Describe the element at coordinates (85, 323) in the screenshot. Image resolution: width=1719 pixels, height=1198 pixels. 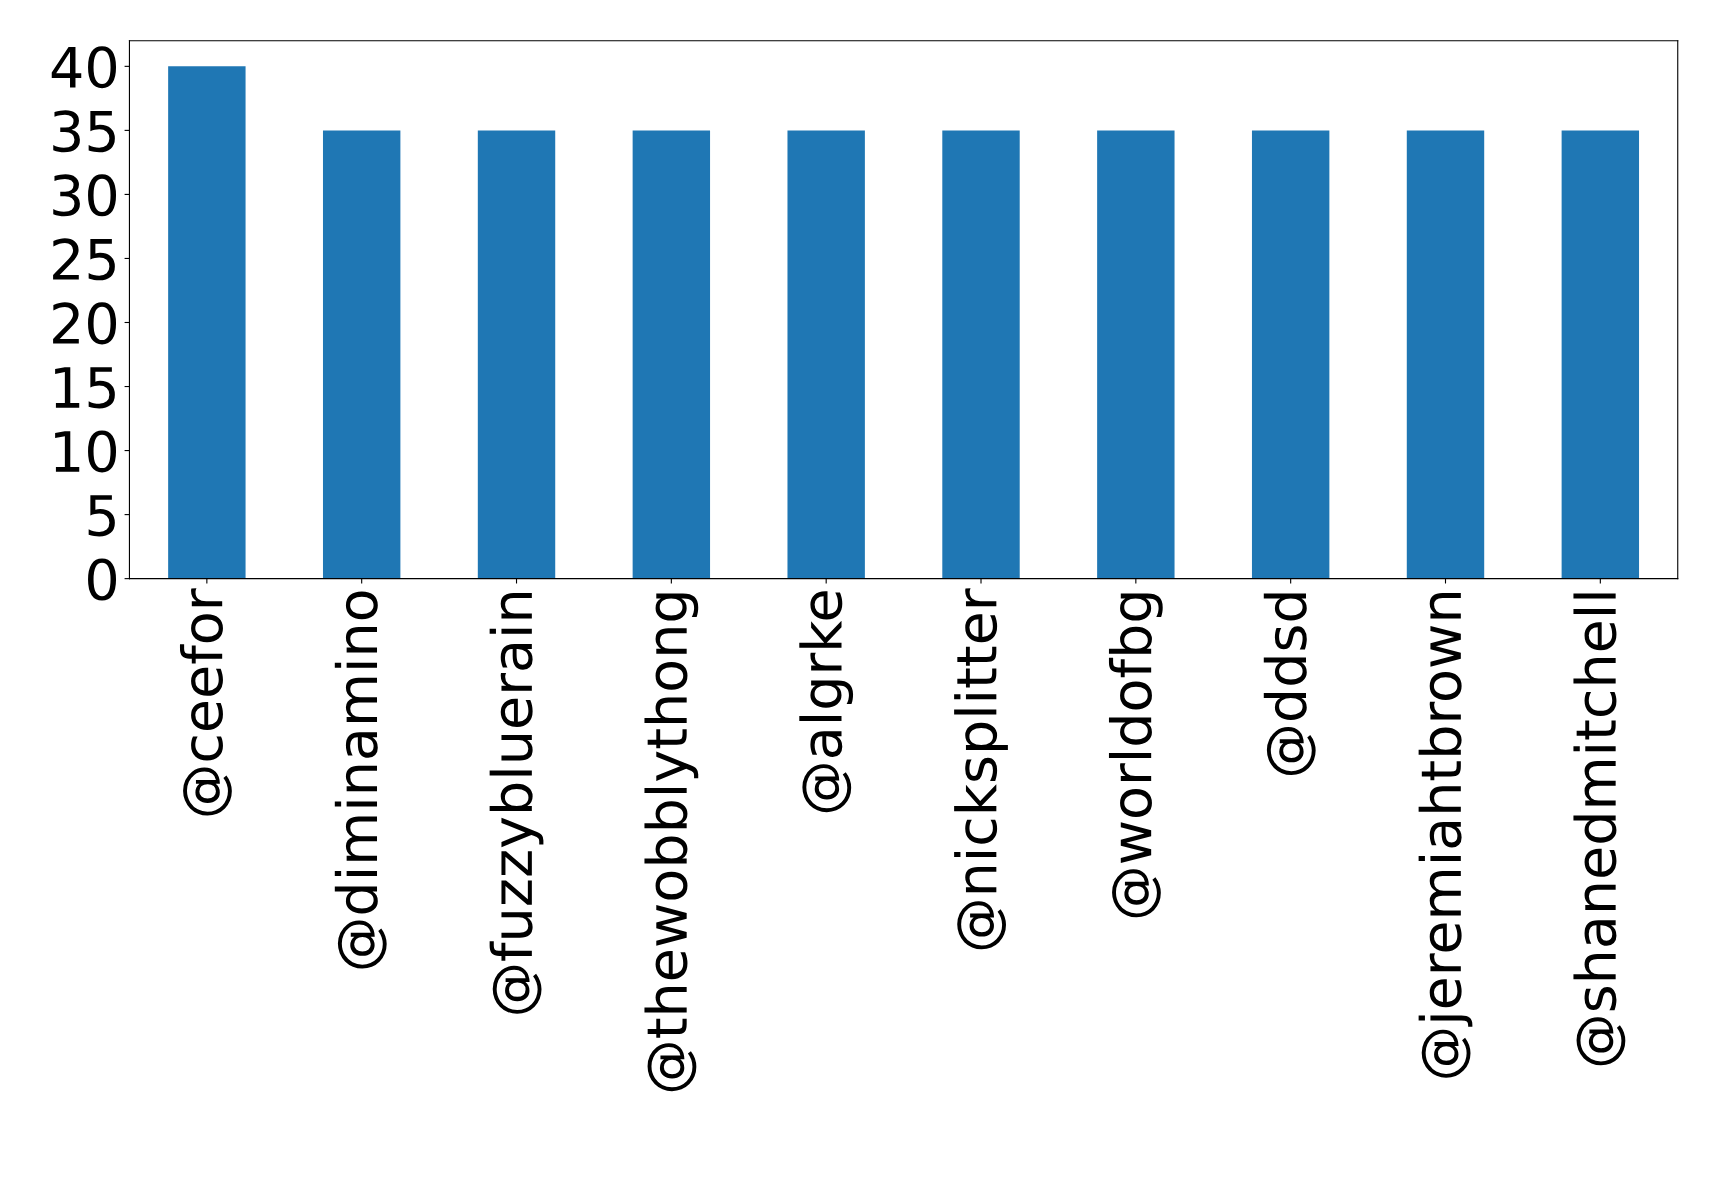
I see `y-tick-label: 20` at that location.